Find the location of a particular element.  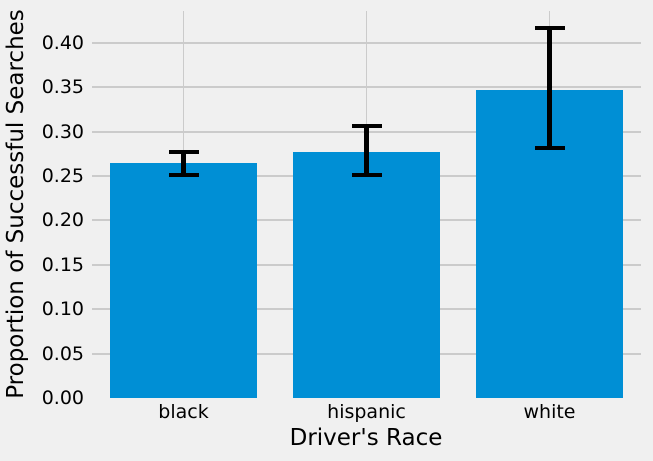

error-bar-cap-top-white is located at coordinates (549, 27).